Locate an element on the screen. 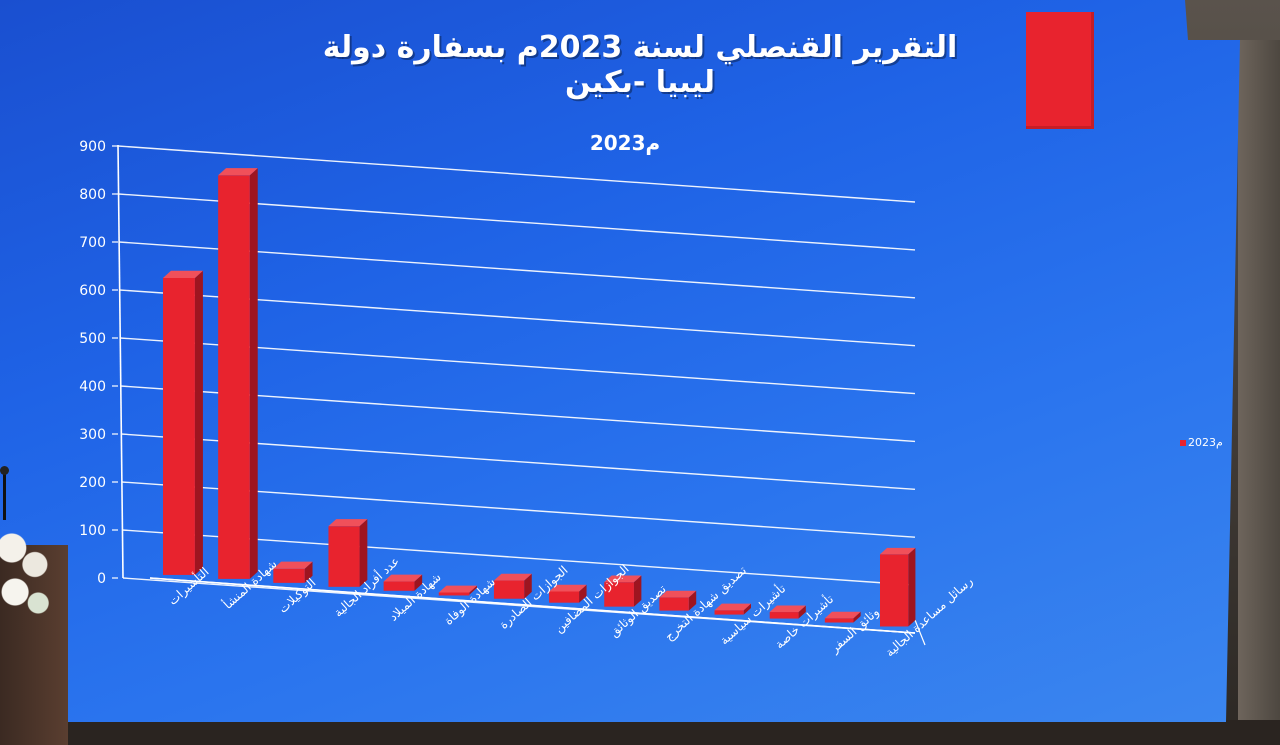 The width and height of the screenshot is (1280, 745). chart-legend: 2023م is located at coordinates (1201, 442).